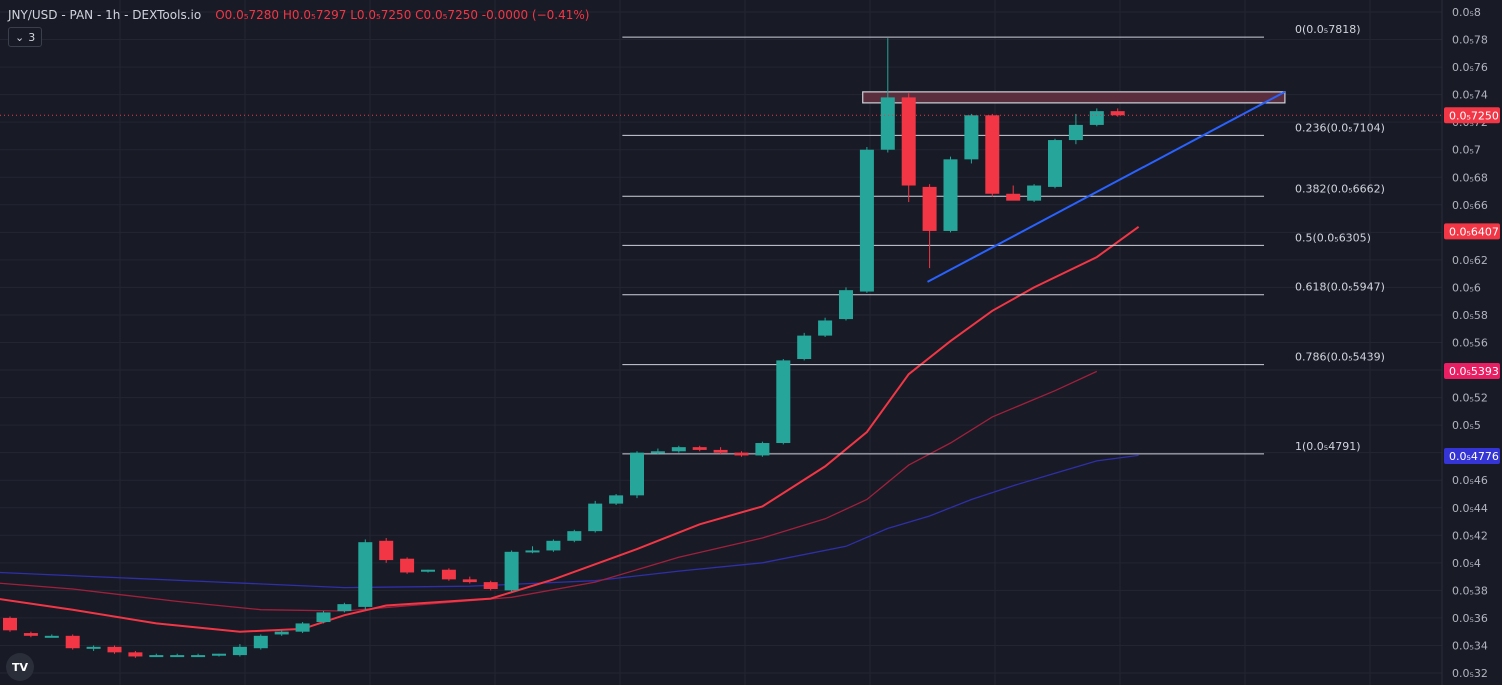 The height and width of the screenshot is (685, 1502). What do you see at coordinates (1327, 446) in the screenshot?
I see `fib-level-label: 1(0.0₅4791)` at bounding box center [1327, 446].